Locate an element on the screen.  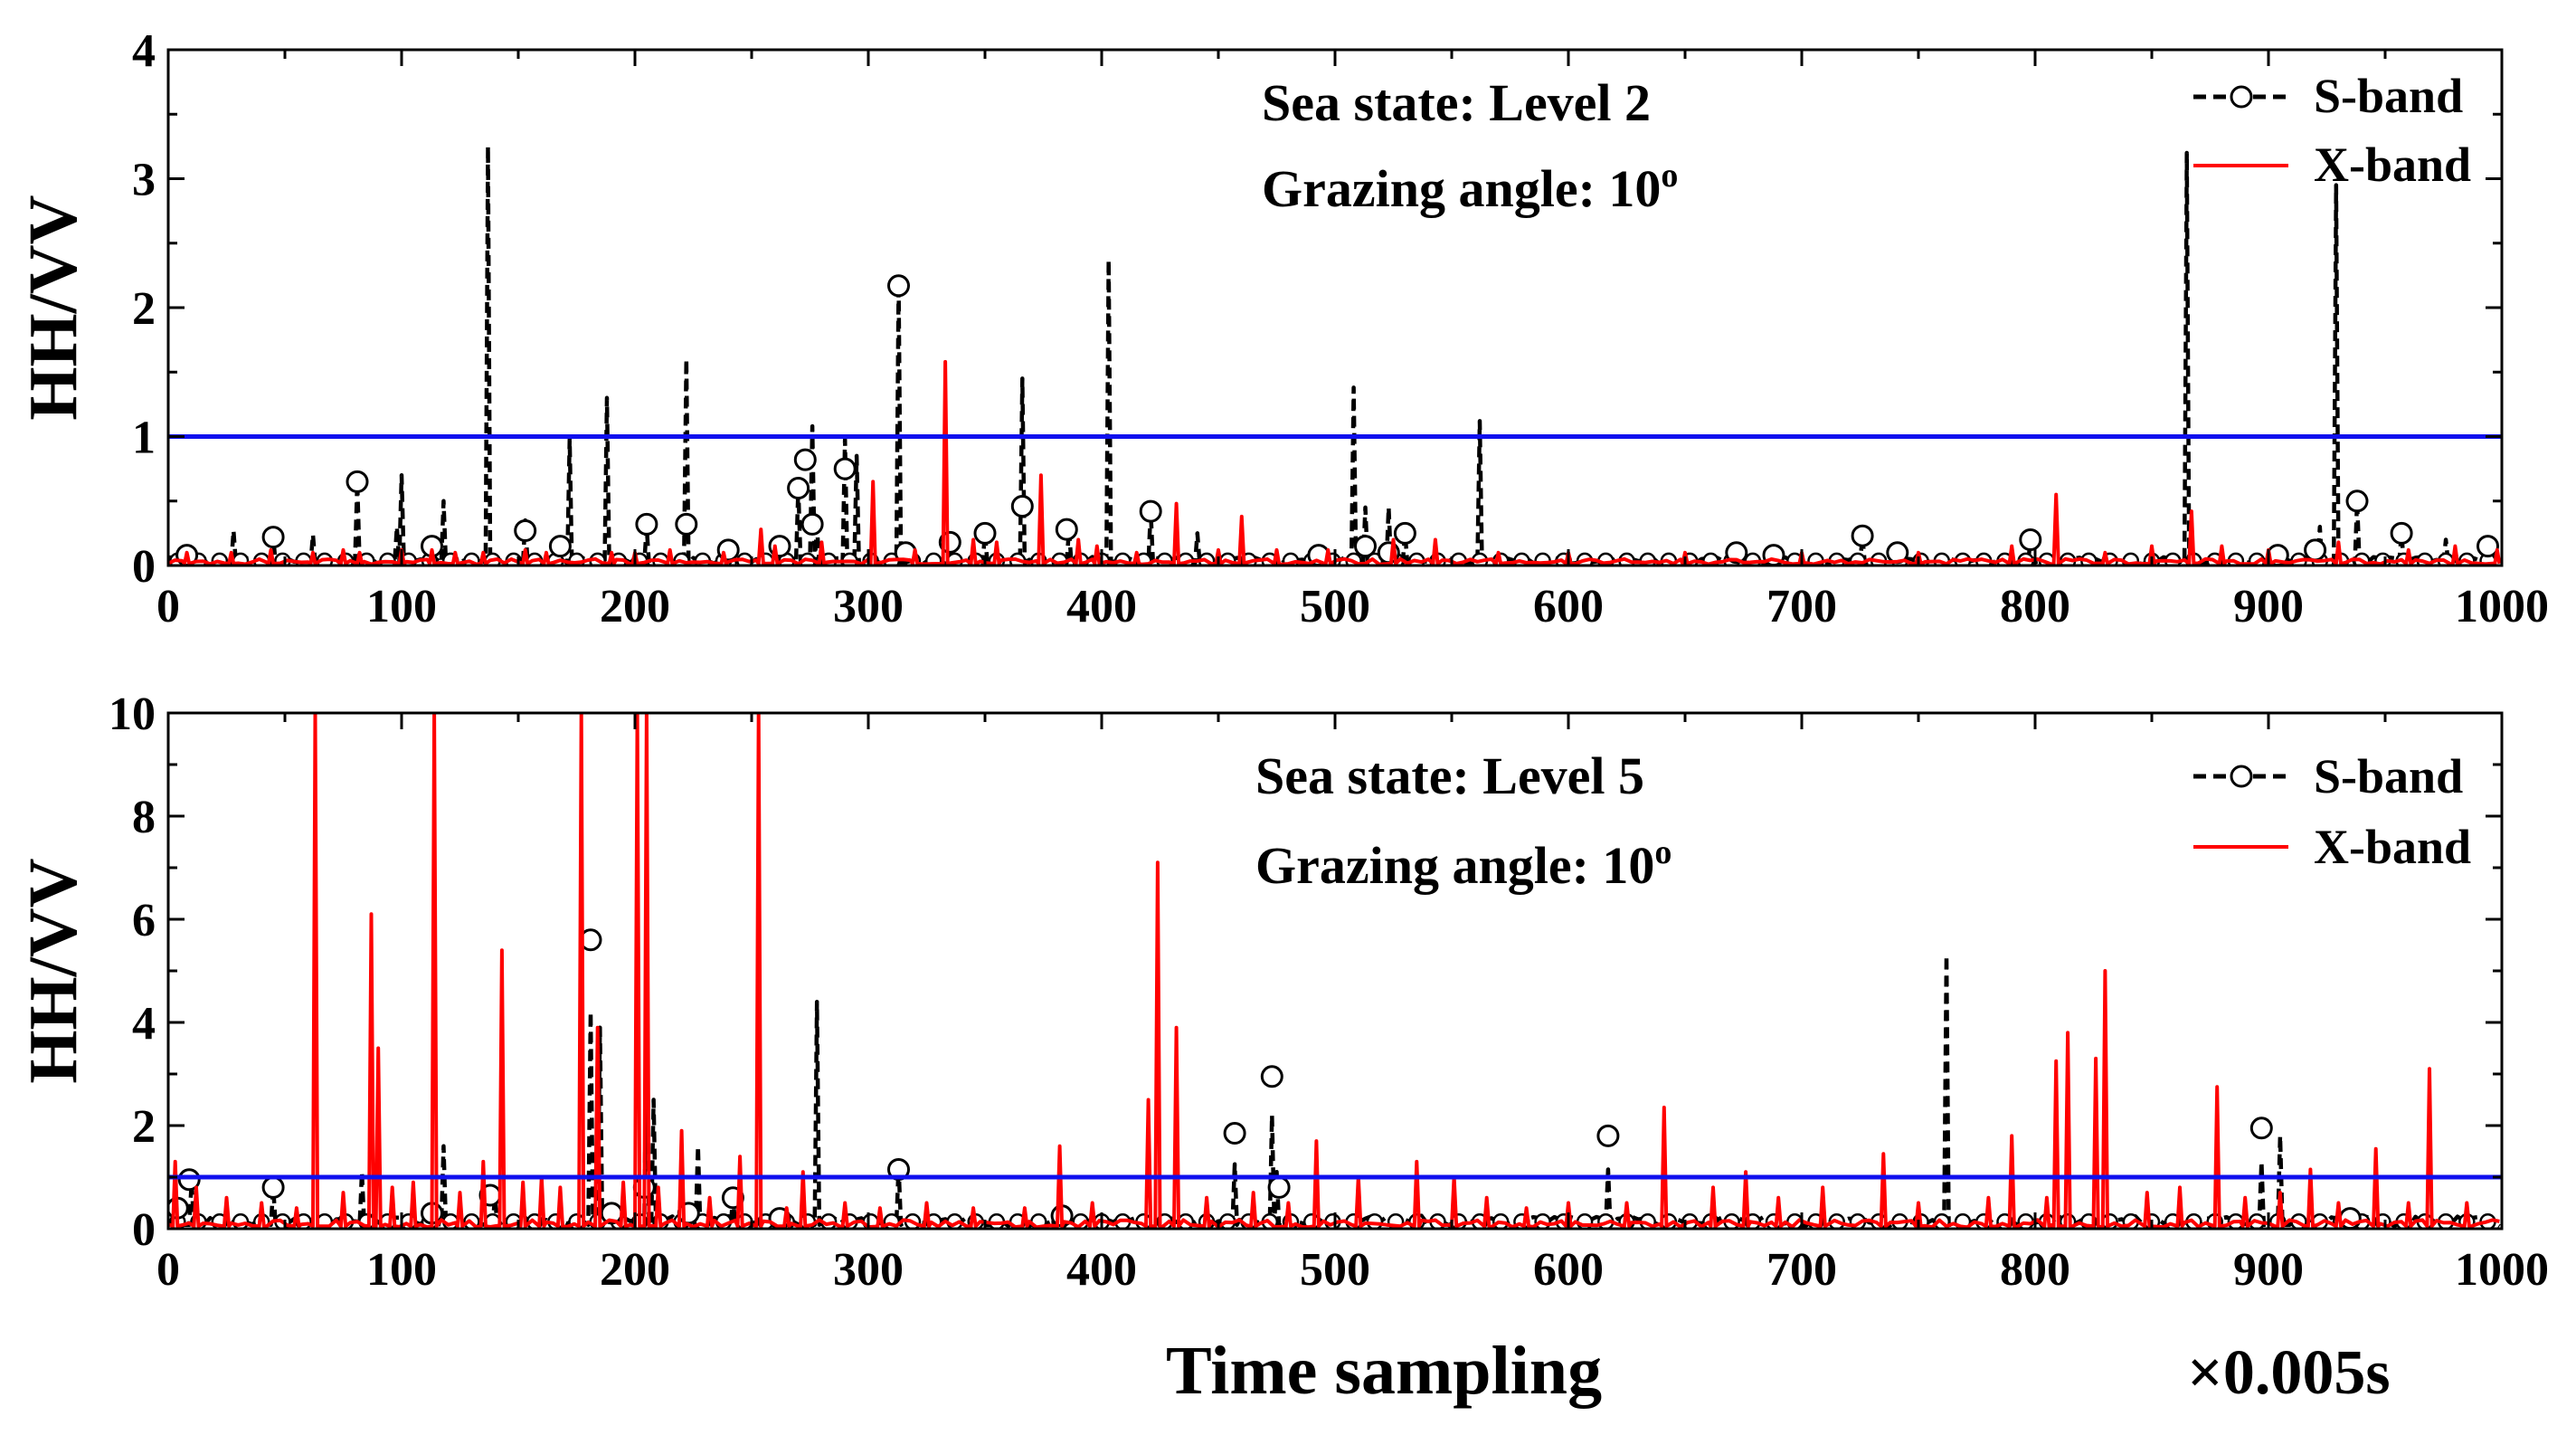
y-tick-label: 1 is located at coordinates (144, 438).